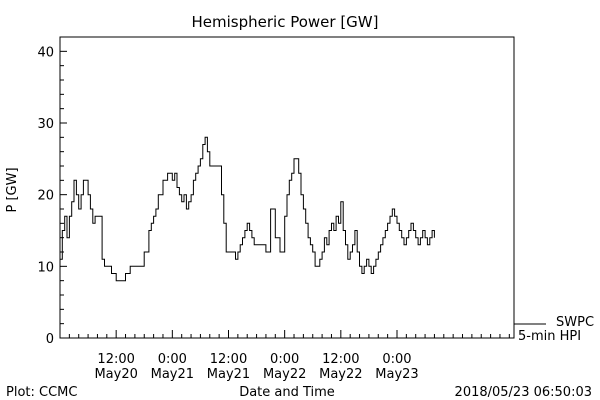  What do you see at coordinates (285, 22) in the screenshot?
I see `chart-title: Hemispheric Power [GW]` at bounding box center [285, 22].